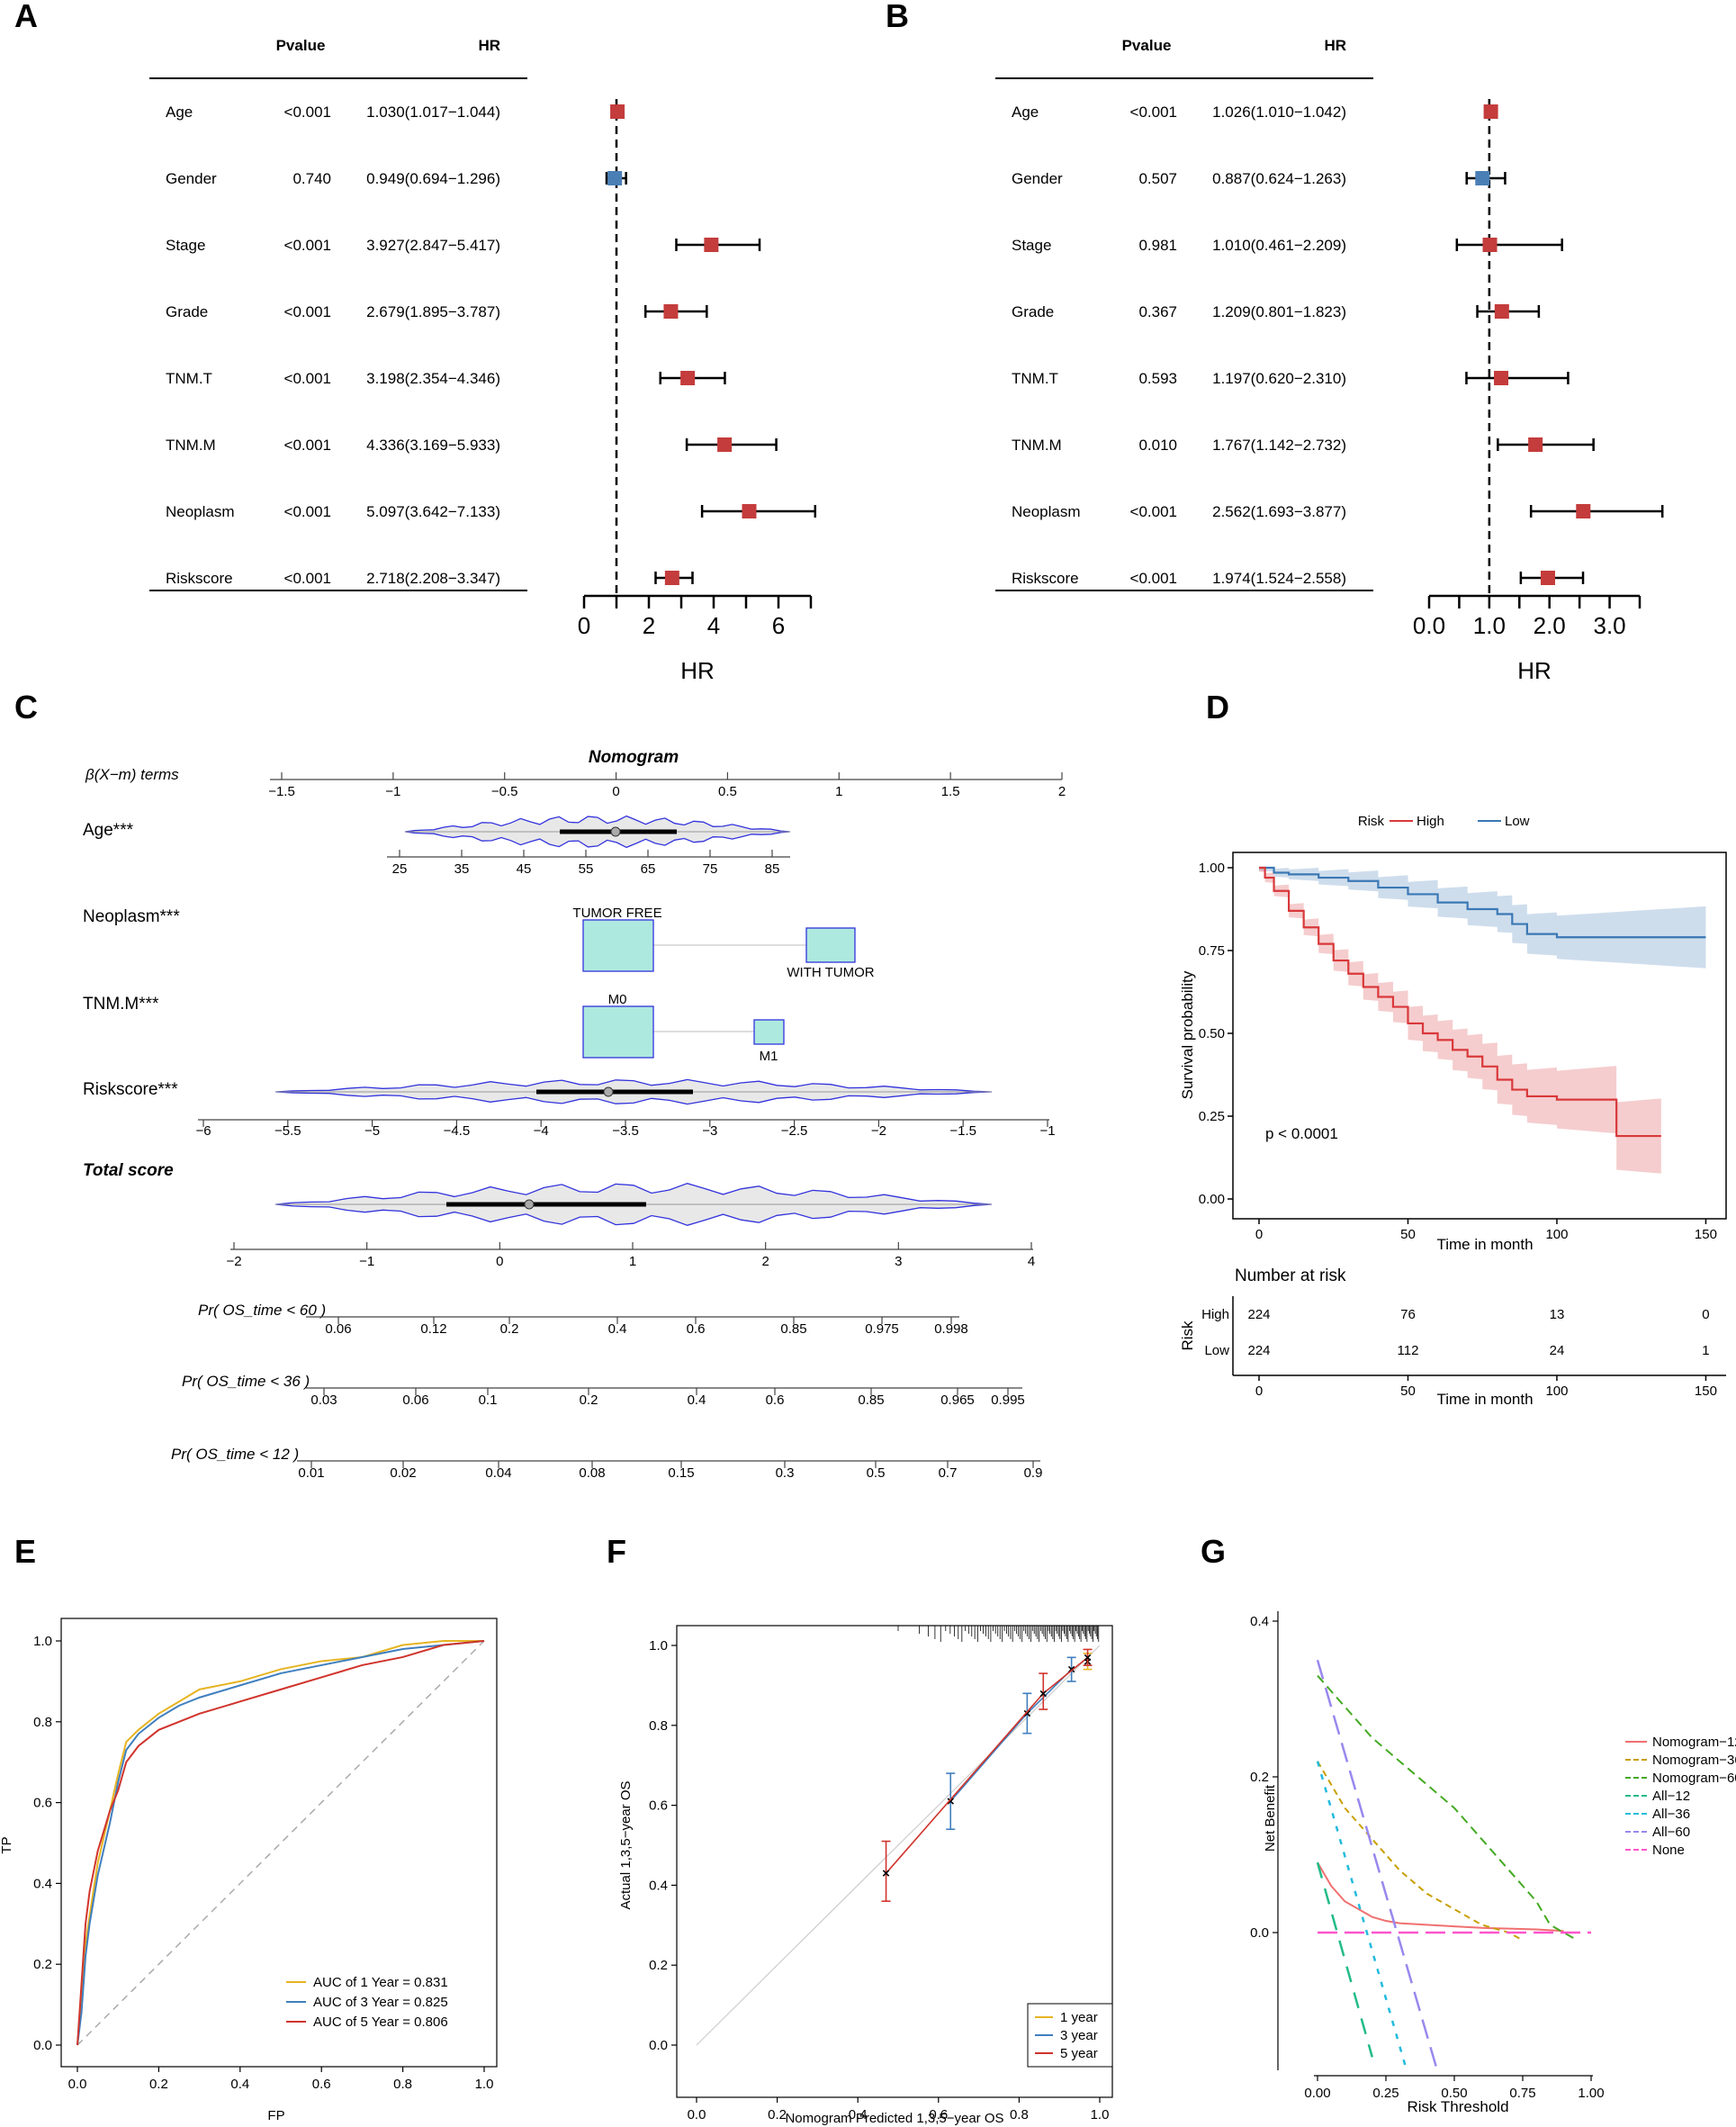 The width and height of the screenshot is (1736, 2127). I want to click on prob-tick-label: 0.85, so click(871, 1400).